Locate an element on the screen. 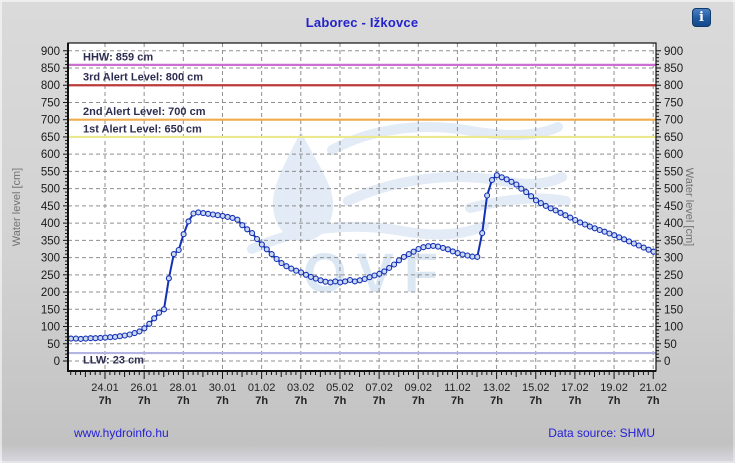  y-tick-label-left: 50 is located at coordinates (53, 345).